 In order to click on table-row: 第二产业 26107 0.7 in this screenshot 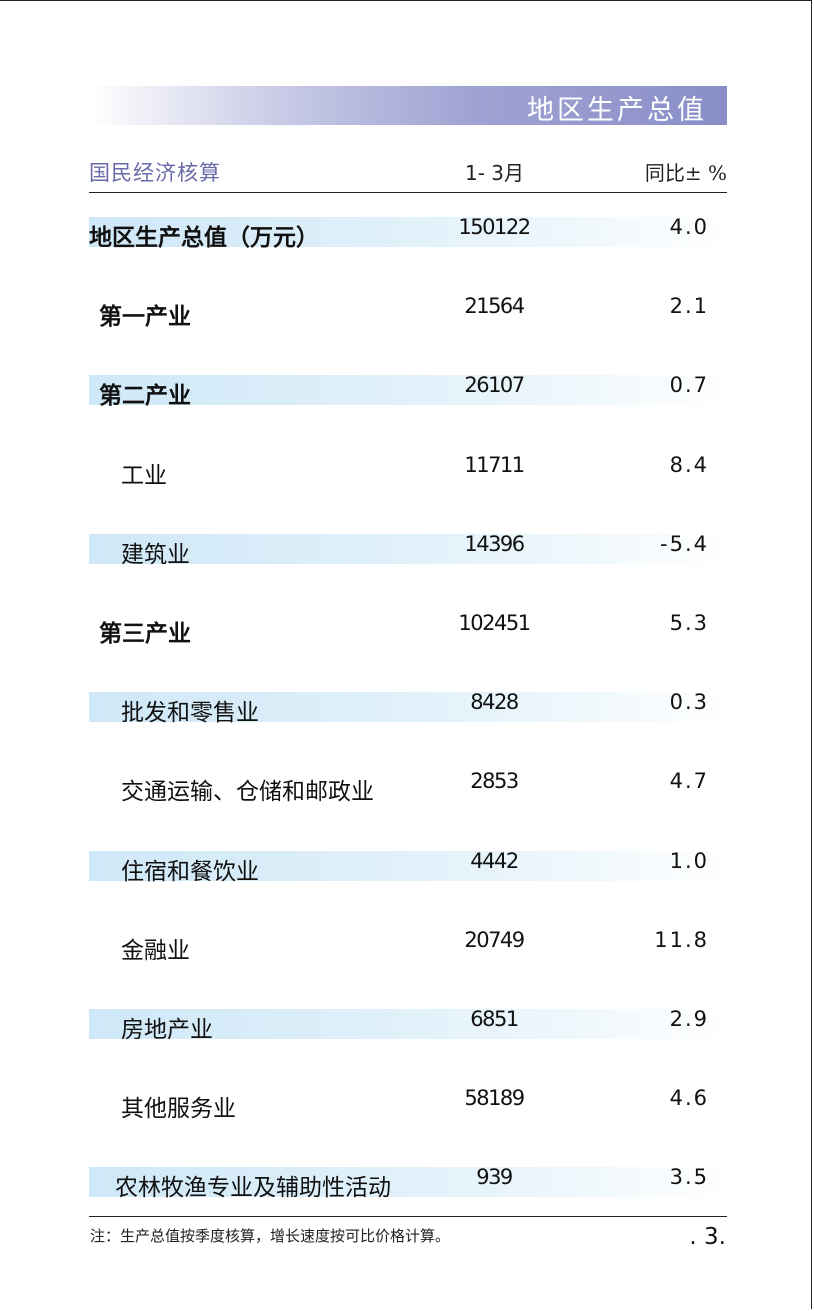, I will do `click(408, 391)`.